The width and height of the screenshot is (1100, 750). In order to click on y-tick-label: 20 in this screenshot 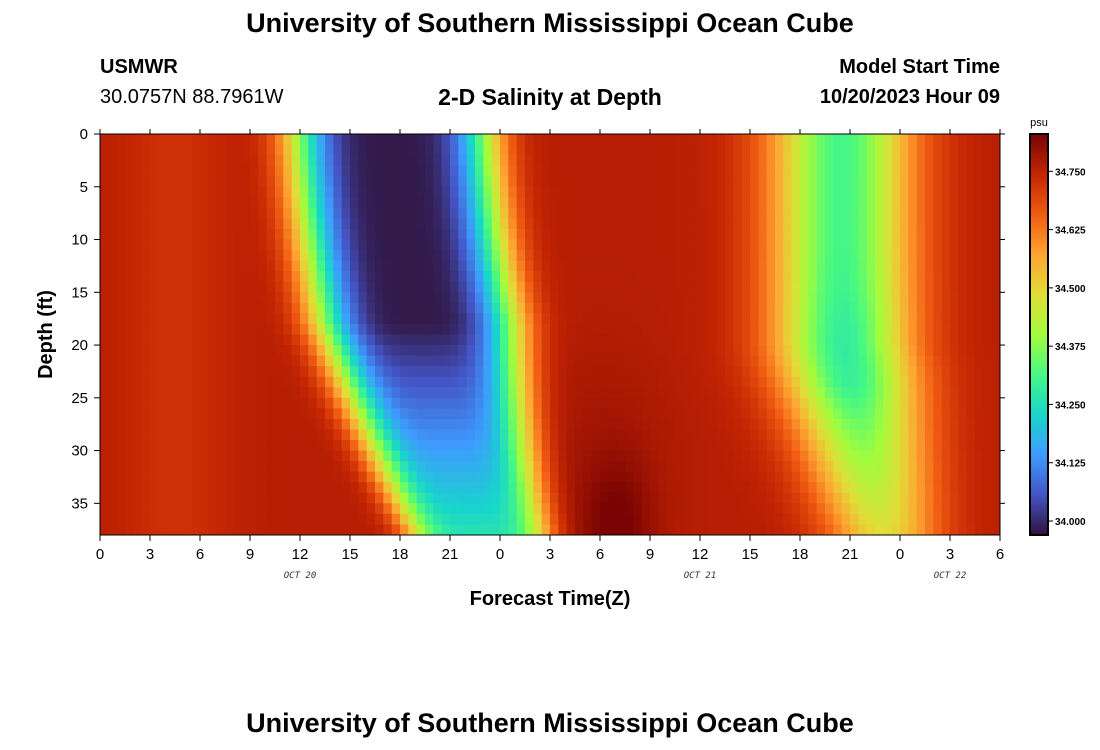, I will do `click(79, 345)`.